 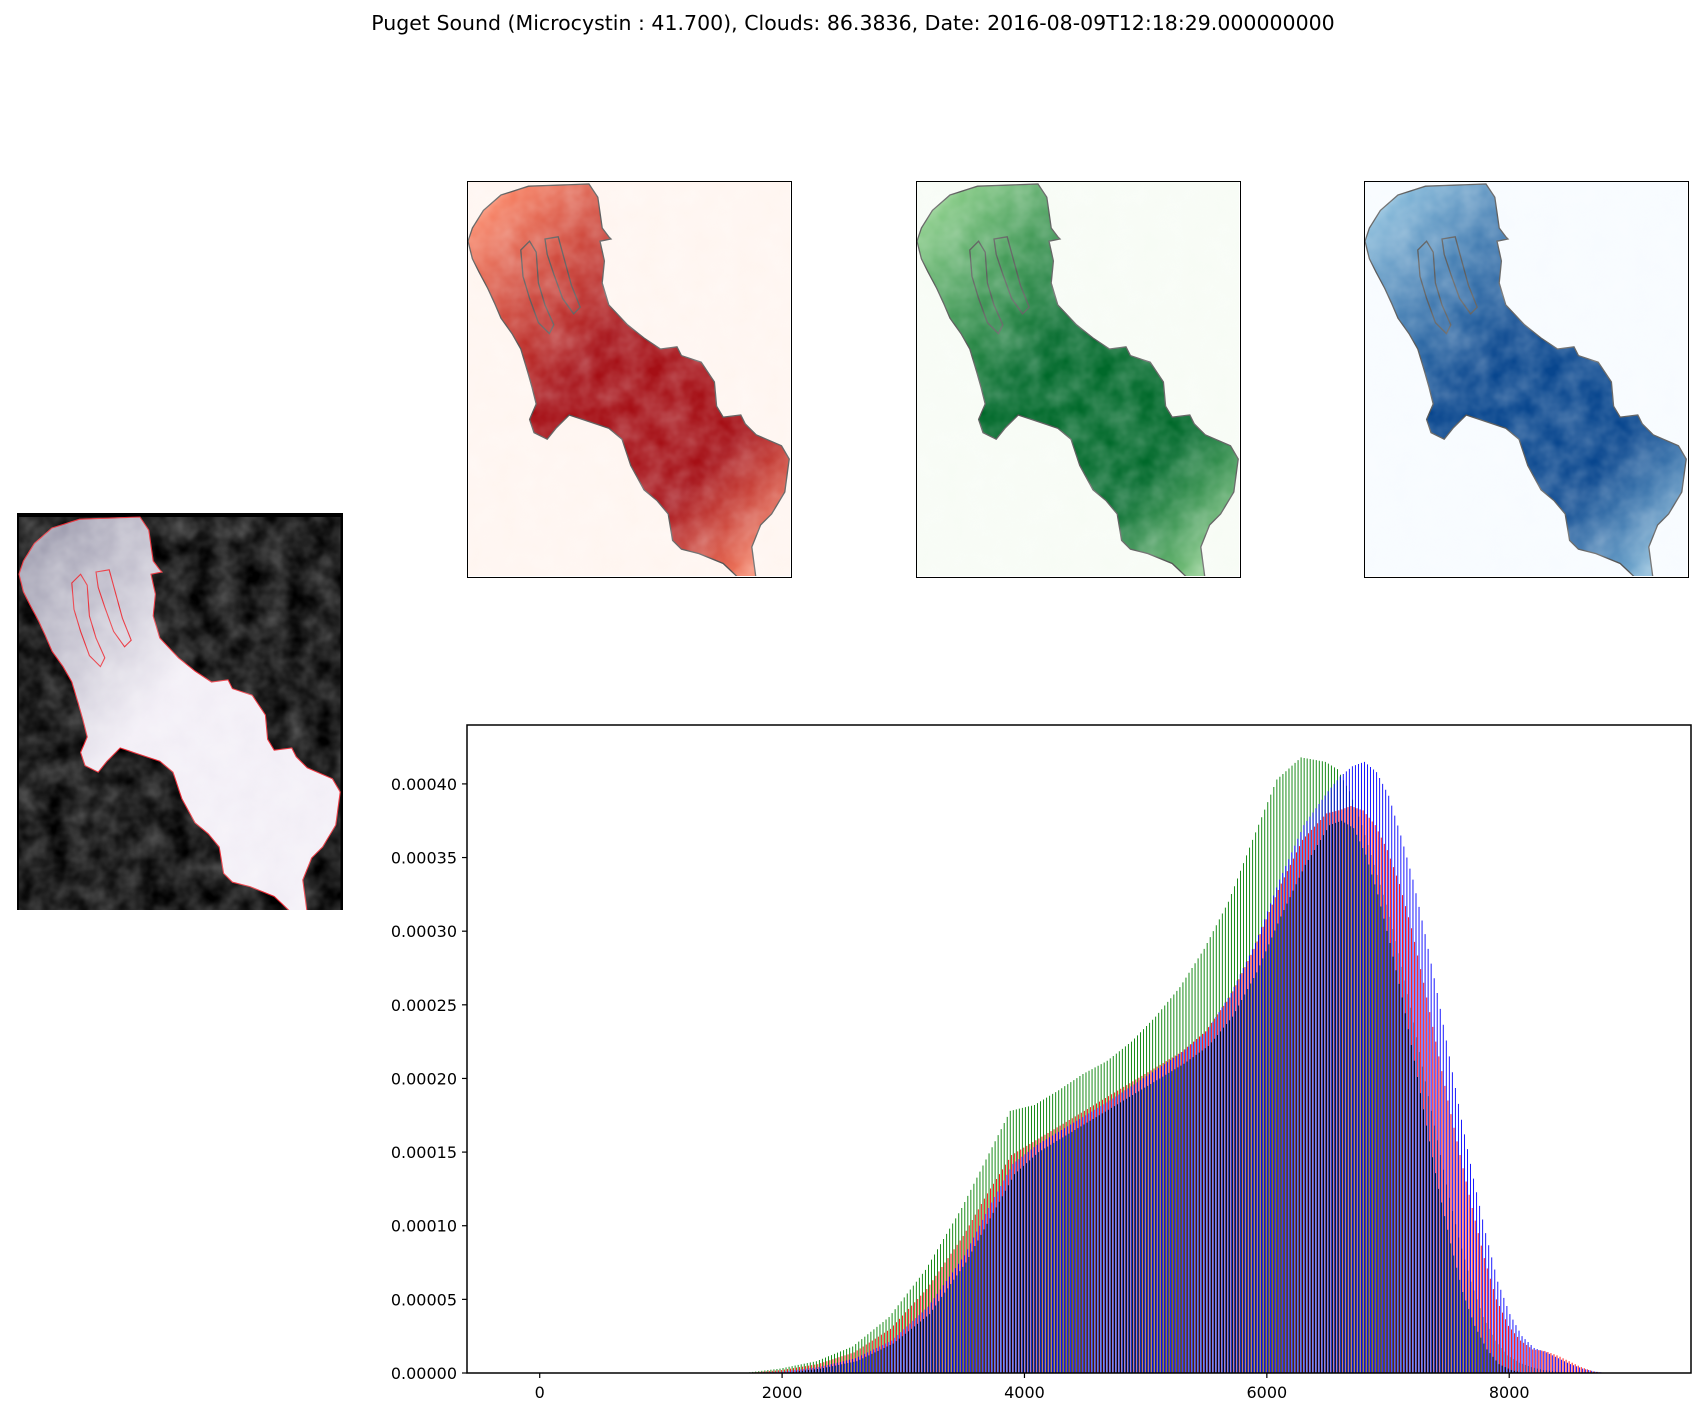 What do you see at coordinates (424, 1373) in the screenshot?
I see `y-tick-label: 0.00000` at bounding box center [424, 1373].